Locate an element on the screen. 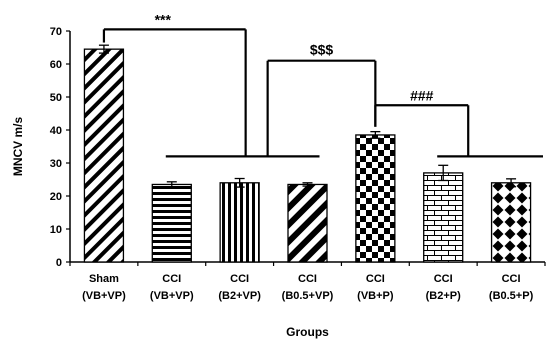 The image size is (556, 343). x-tick-label: Sham is located at coordinates (104, 279).